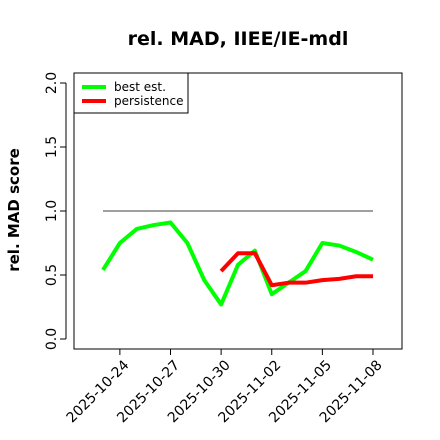 This screenshot has width=440, height=440. I want to click on series-line-persistence, so click(296, 269).